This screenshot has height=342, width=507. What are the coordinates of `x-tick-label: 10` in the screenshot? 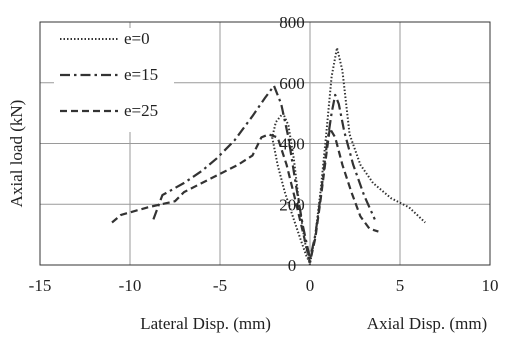 It's located at (490, 285).